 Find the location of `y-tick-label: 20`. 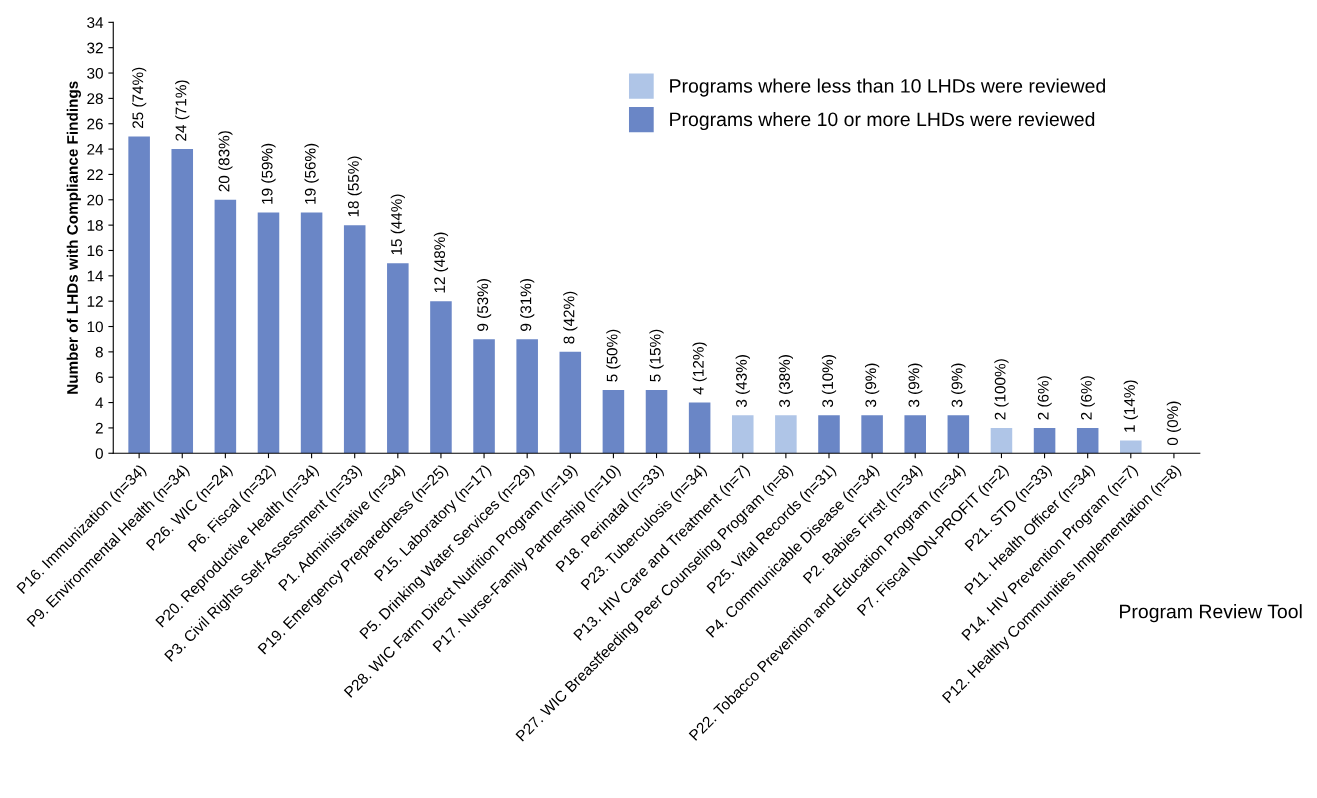

y-tick-label: 20 is located at coordinates (95, 200).